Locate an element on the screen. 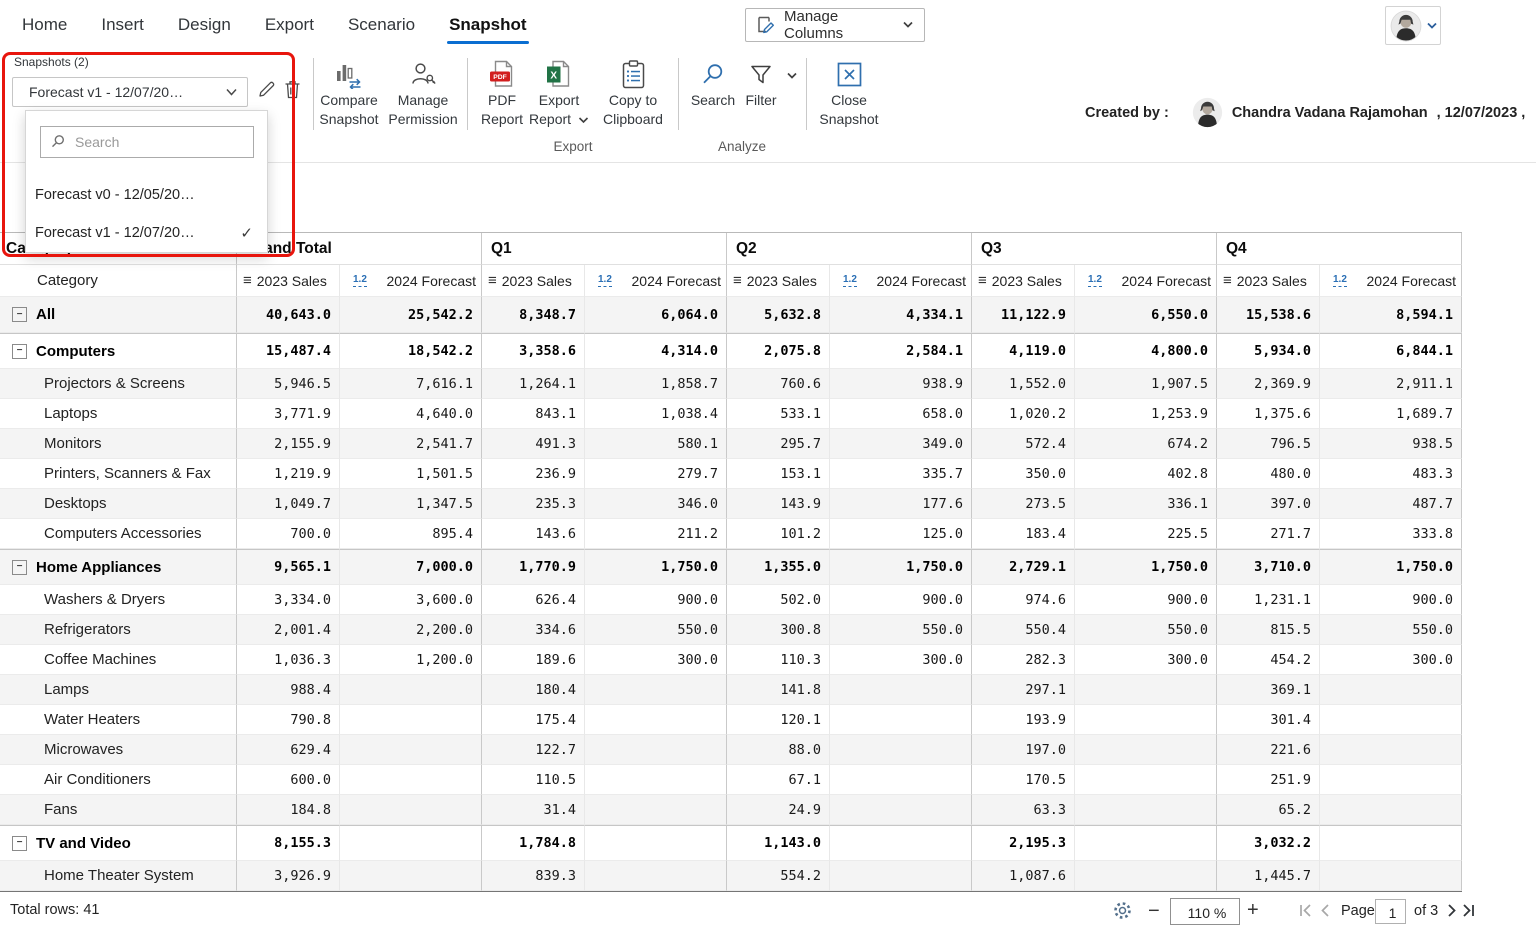  data-cell: 300.8 is located at coordinates (778, 630).